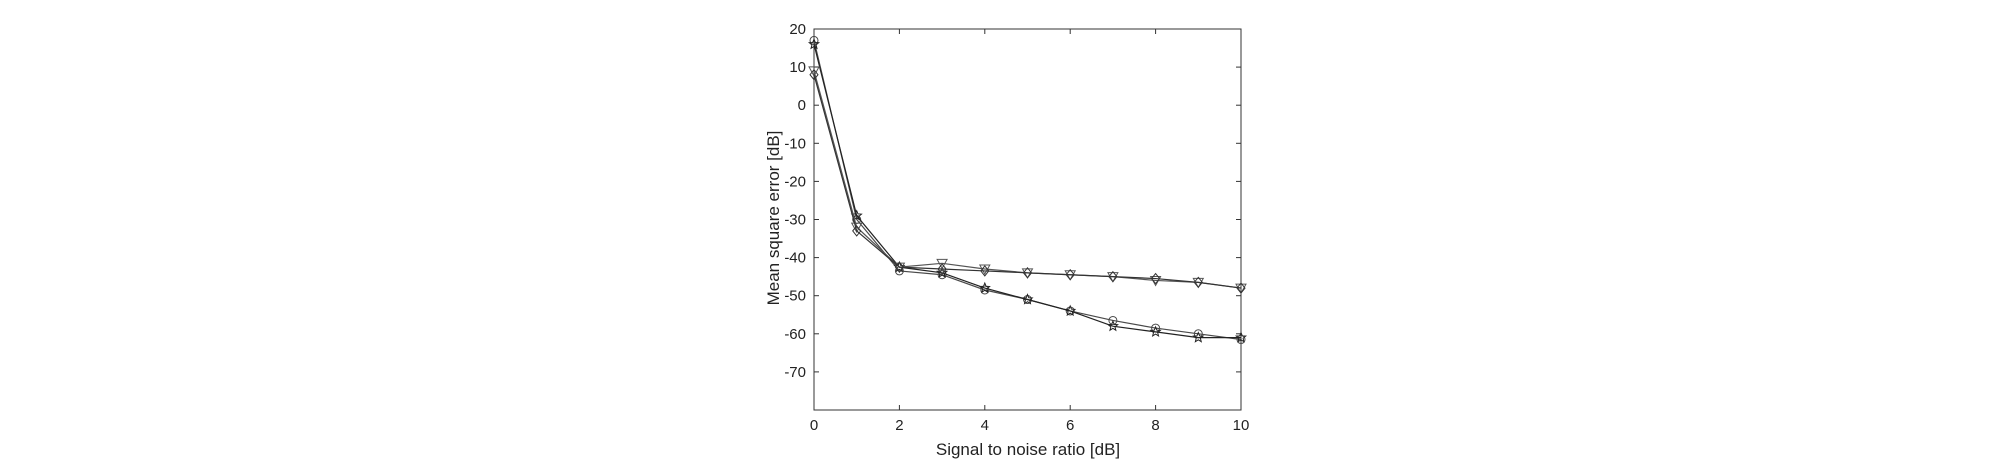 The width and height of the screenshot is (2008, 475). Describe the element at coordinates (814, 425) in the screenshot. I see `x-tick-label: 0` at that location.